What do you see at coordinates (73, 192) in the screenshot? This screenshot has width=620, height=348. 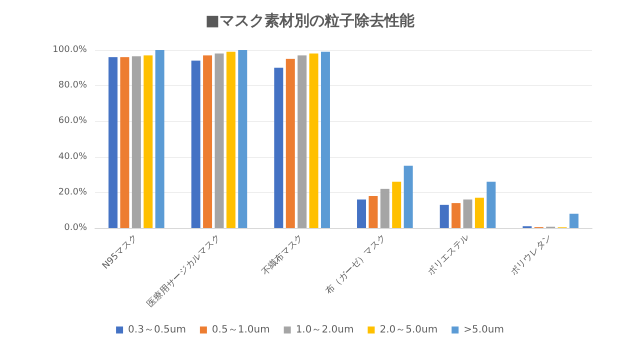 I see `y-tick-label: 20.0%` at bounding box center [73, 192].